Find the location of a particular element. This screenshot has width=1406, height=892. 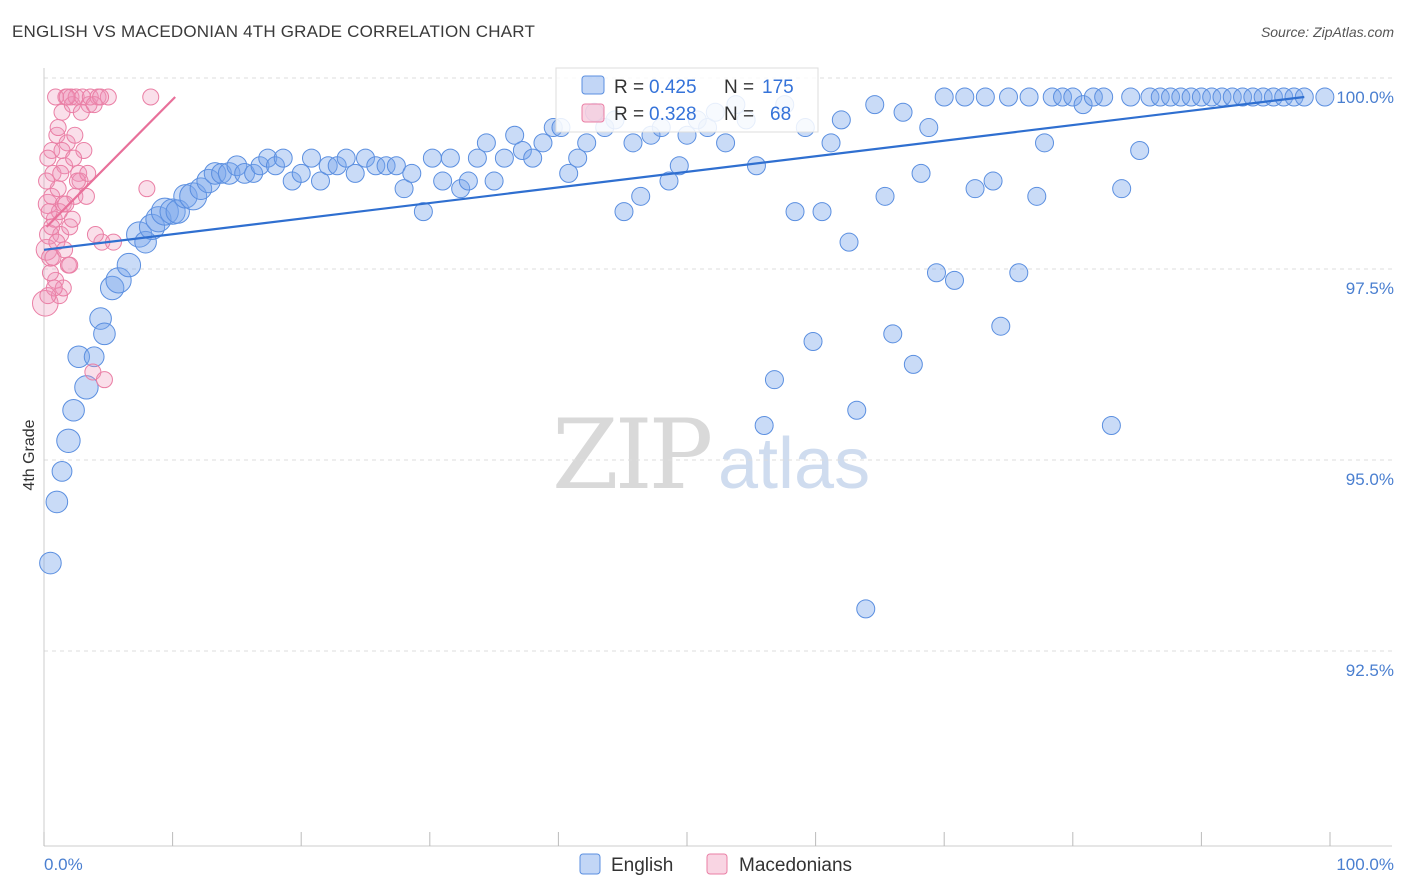

y-tick-label-3: 92.5% is located at coordinates (1370, 670).